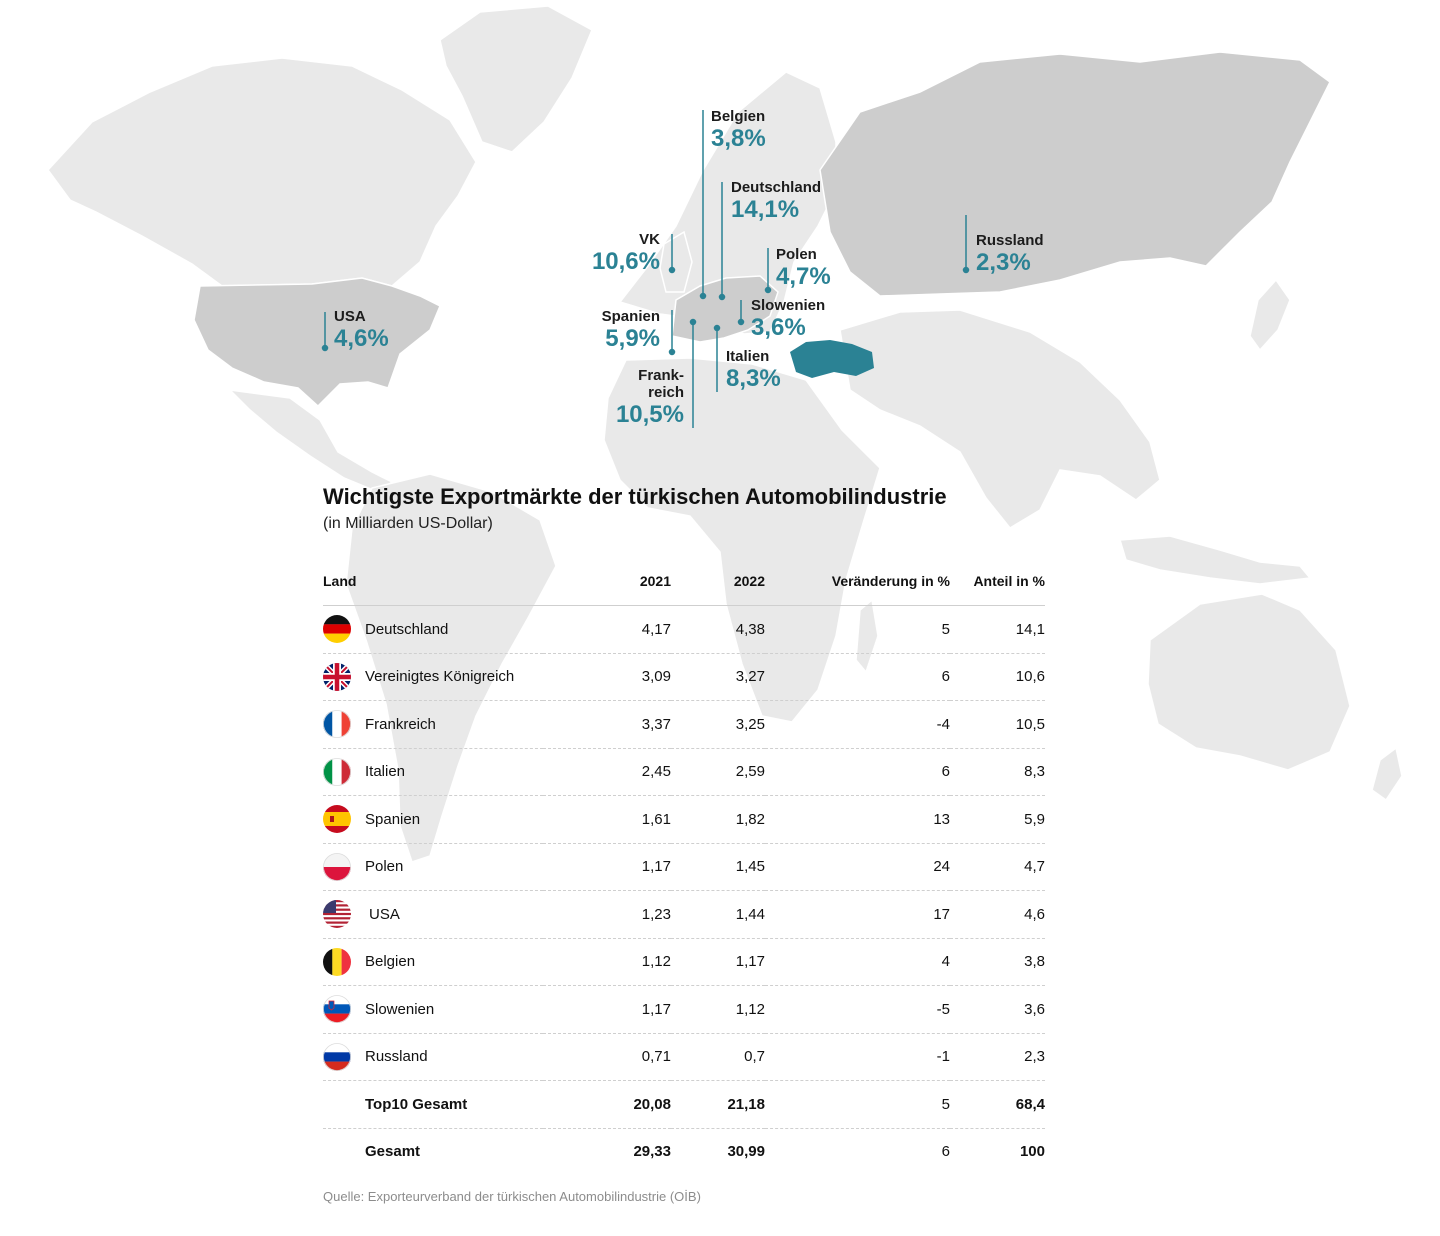  What do you see at coordinates (997, 1009) in the screenshot?
I see `value-share: 3,6` at bounding box center [997, 1009].